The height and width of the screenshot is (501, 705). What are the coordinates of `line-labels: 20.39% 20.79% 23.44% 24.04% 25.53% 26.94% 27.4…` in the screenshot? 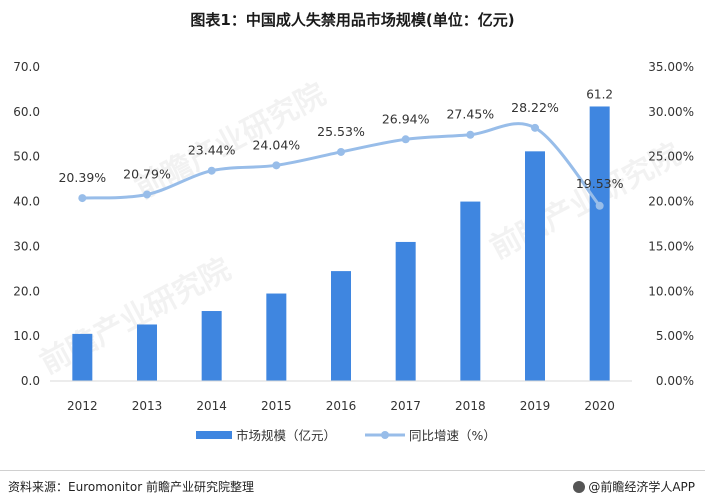 It's located at (340, 145).